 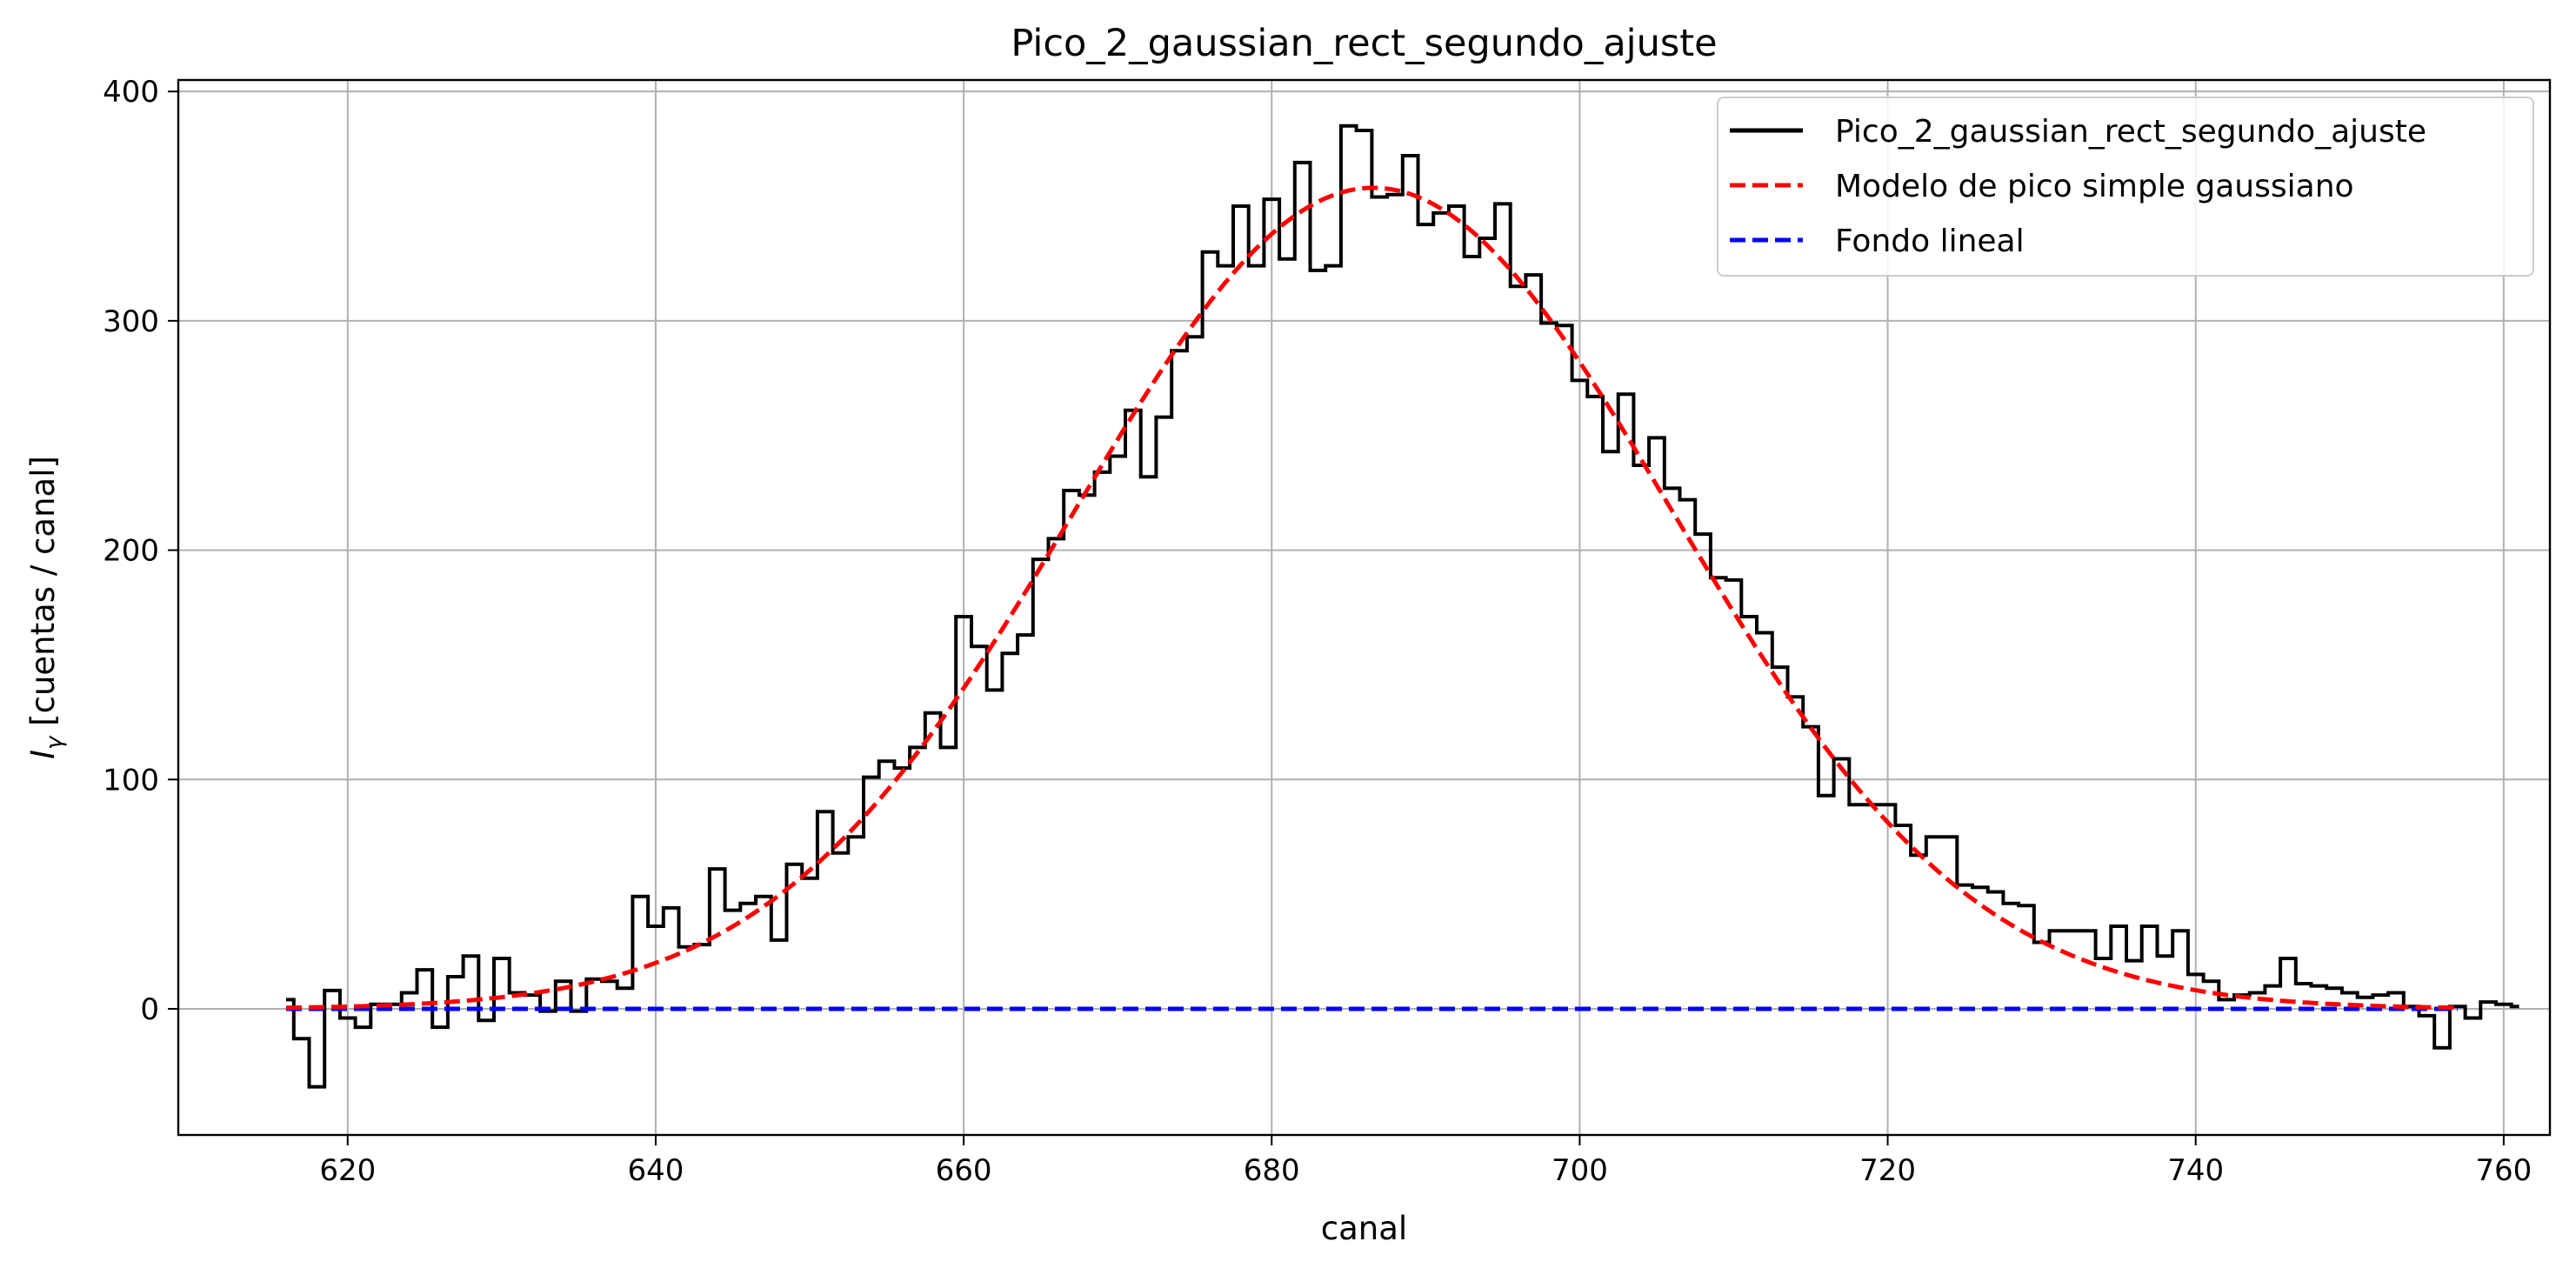 What do you see at coordinates (131, 781) in the screenshot?
I see `y-tick-label: 100` at bounding box center [131, 781].